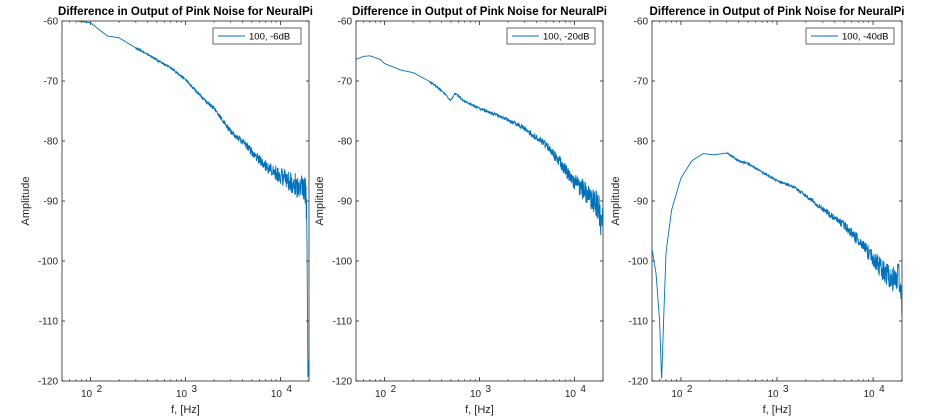 The height and width of the screenshot is (420, 947). What do you see at coordinates (566, 37) in the screenshot?
I see `legend-entry: 100, -20dB` at bounding box center [566, 37].